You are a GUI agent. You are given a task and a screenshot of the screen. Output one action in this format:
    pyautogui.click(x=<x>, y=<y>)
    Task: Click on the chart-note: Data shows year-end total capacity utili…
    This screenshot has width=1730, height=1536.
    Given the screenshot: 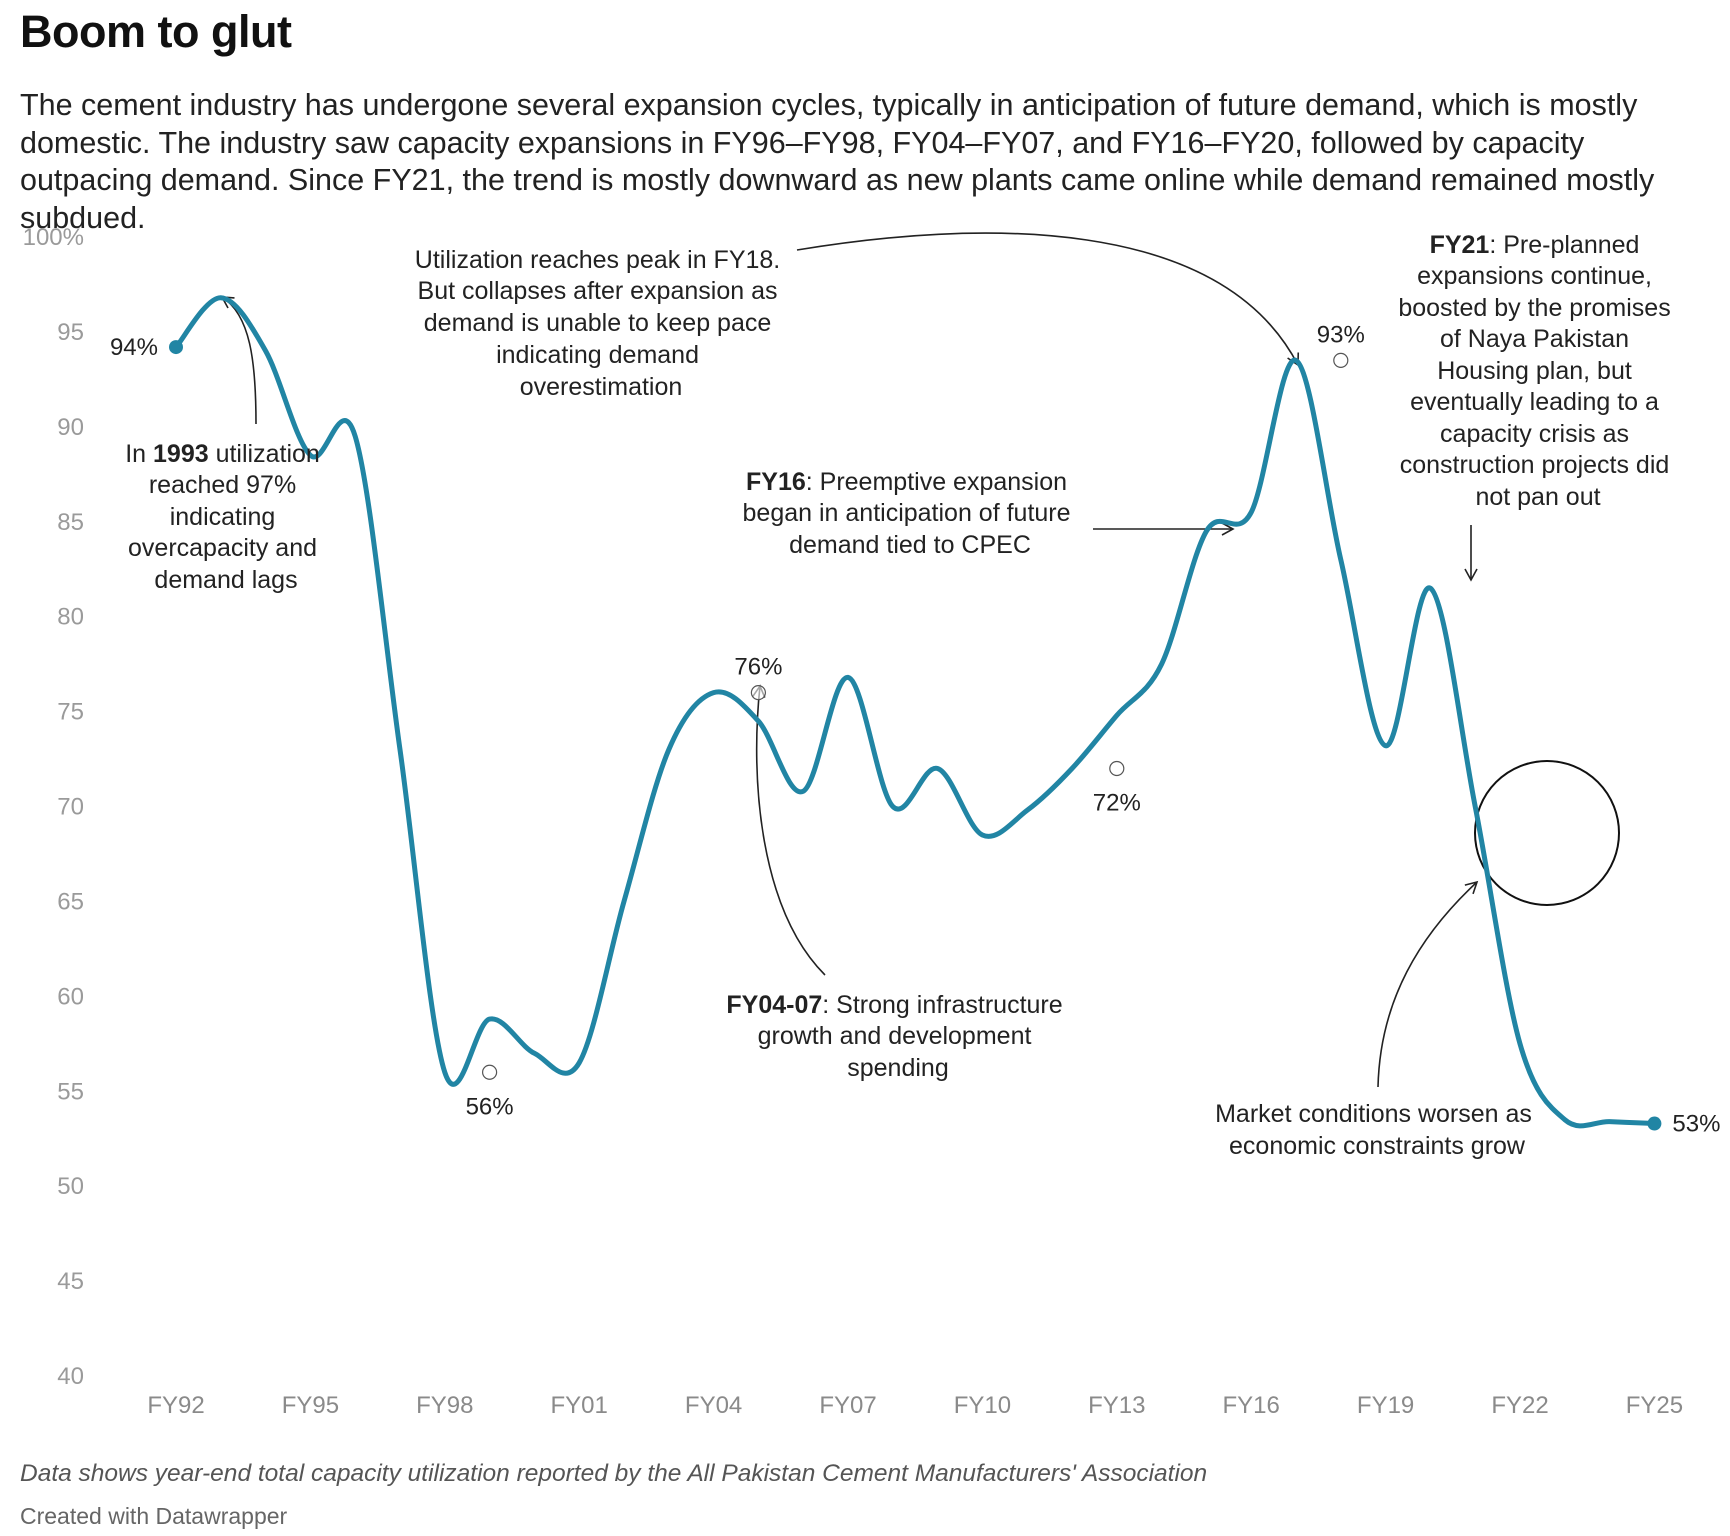 What is the action you would take?
    pyautogui.click(x=614, y=1473)
    